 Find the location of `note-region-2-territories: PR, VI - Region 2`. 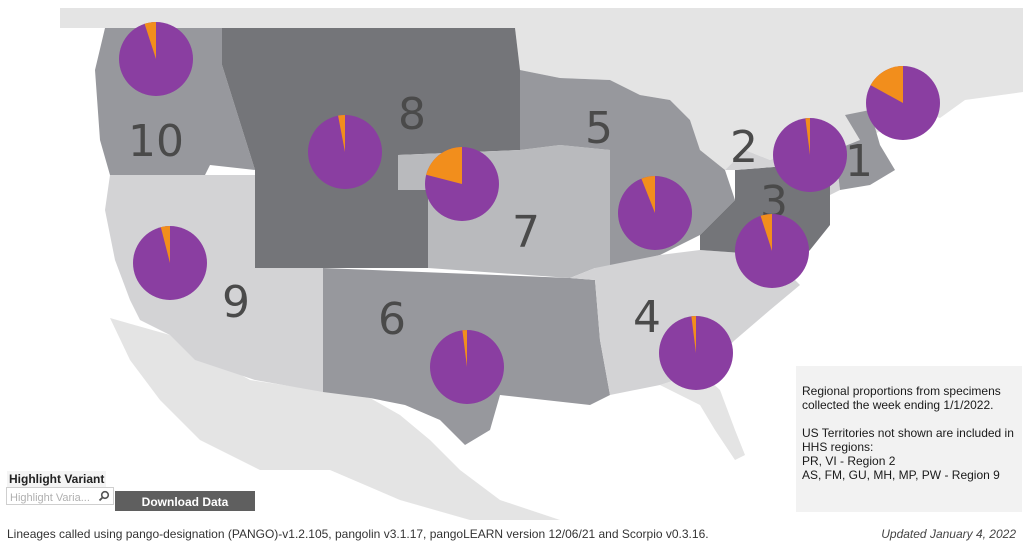

note-region-2-territories: PR, VI - Region 2 is located at coordinates (849, 461).